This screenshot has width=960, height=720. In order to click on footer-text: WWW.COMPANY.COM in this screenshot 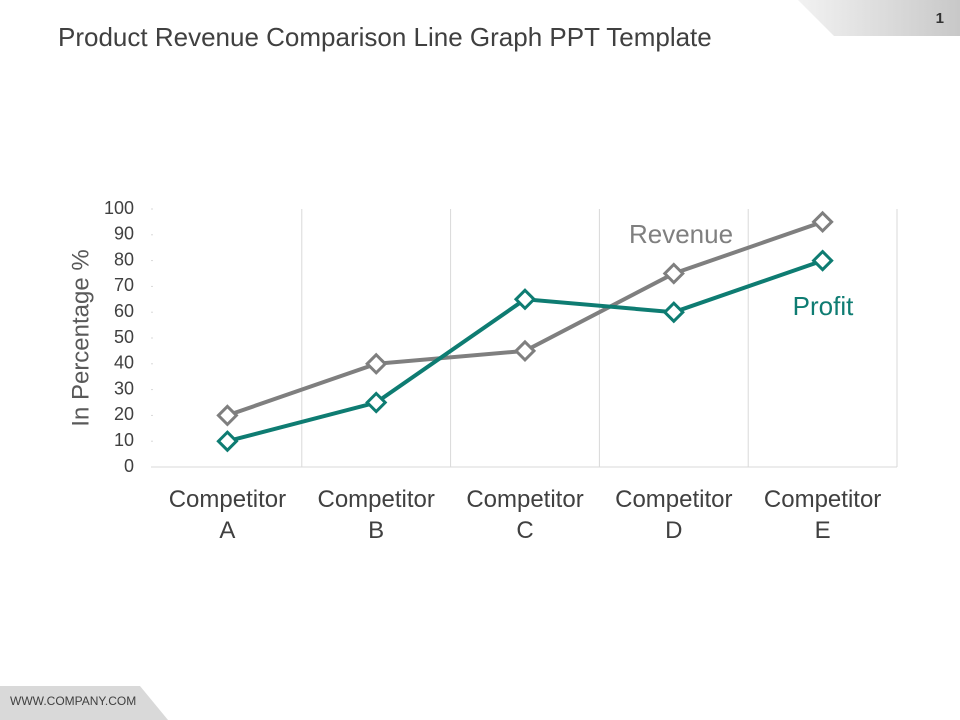, I will do `click(73, 701)`.